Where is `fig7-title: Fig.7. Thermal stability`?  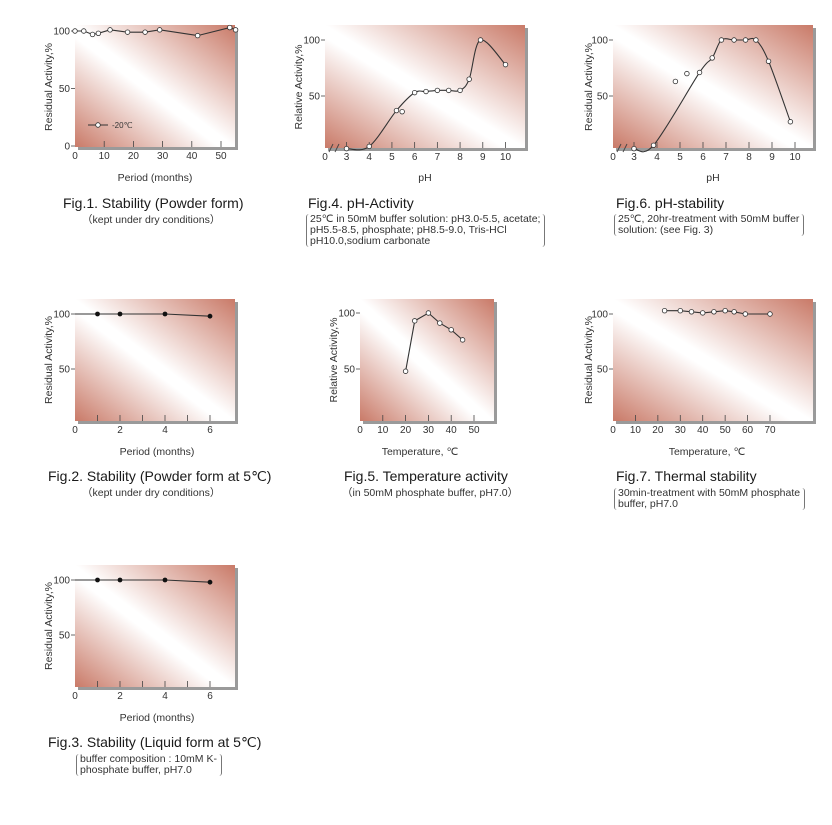 fig7-title: Fig.7. Thermal stability is located at coordinates (686, 476).